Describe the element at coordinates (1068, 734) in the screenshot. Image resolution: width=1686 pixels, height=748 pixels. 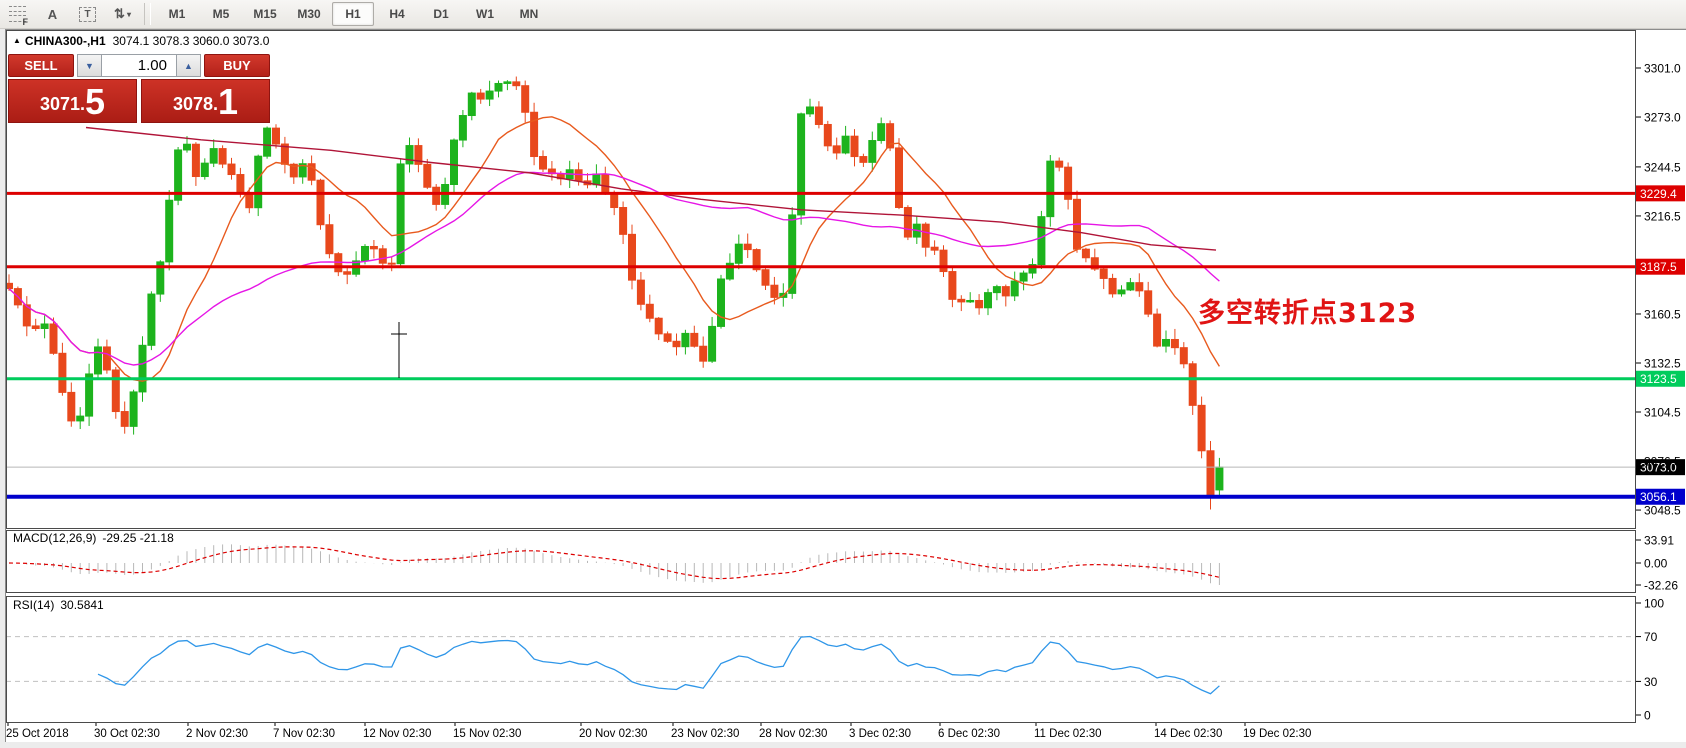
I see `time-label: 11 Dec 02:30` at that location.